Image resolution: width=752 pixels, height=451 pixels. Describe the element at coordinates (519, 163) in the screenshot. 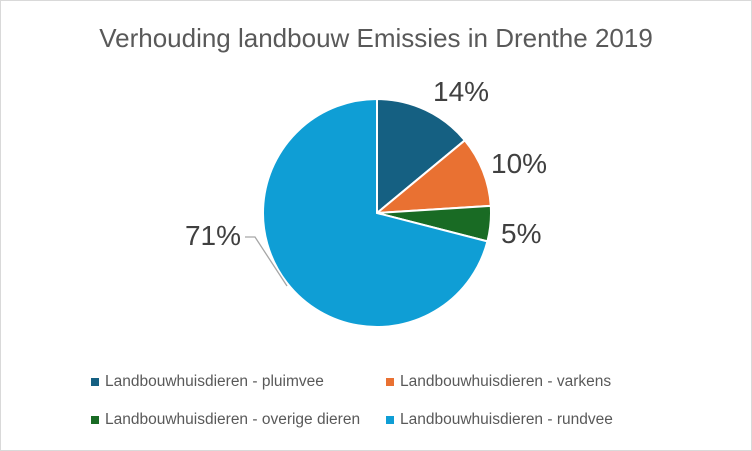

I see `data-label-varkens: 10%` at that location.